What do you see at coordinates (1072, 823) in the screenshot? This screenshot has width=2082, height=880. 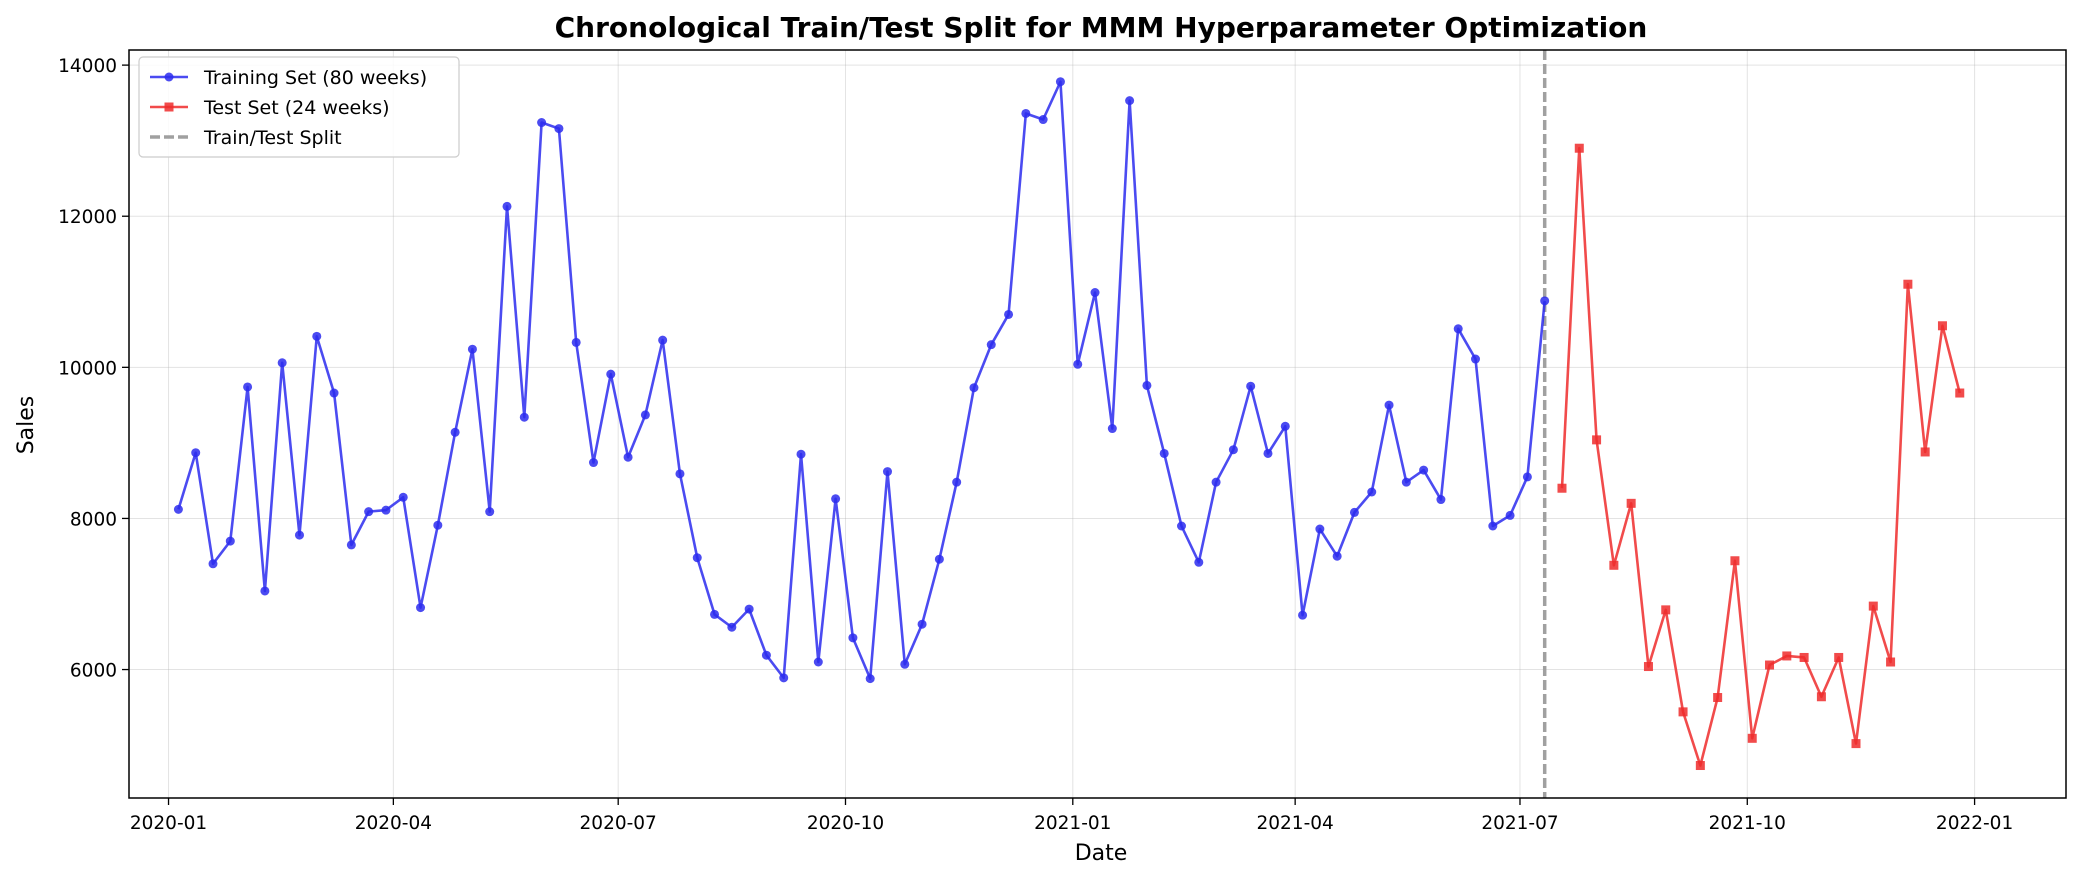 I see `x-tick-label: 2021-01` at bounding box center [1072, 823].